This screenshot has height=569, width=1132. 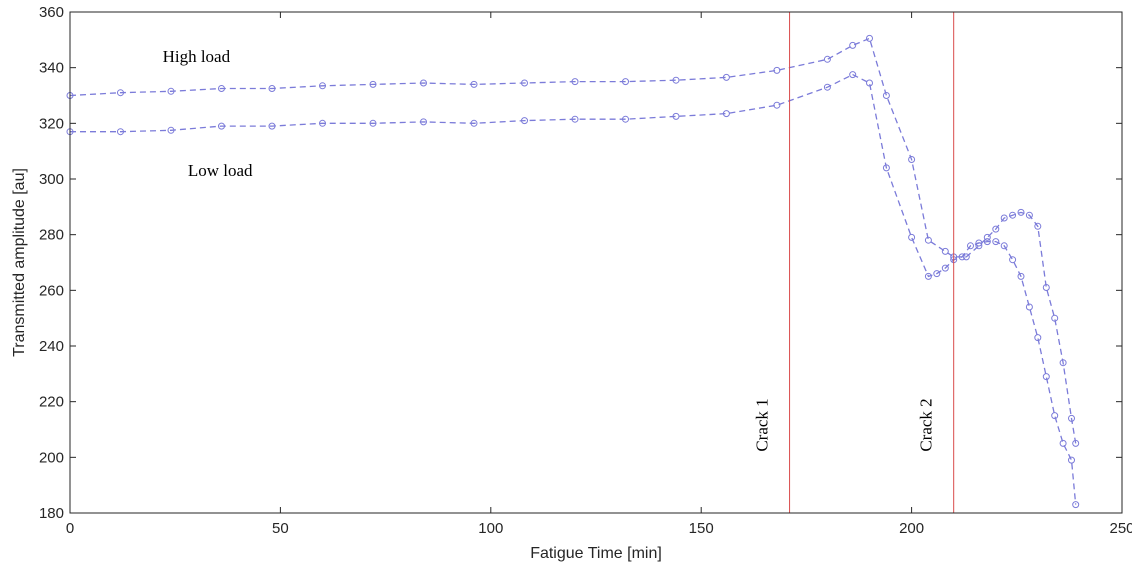 What do you see at coordinates (762, 424) in the screenshot?
I see `crack-1-label: Crack 1` at bounding box center [762, 424].